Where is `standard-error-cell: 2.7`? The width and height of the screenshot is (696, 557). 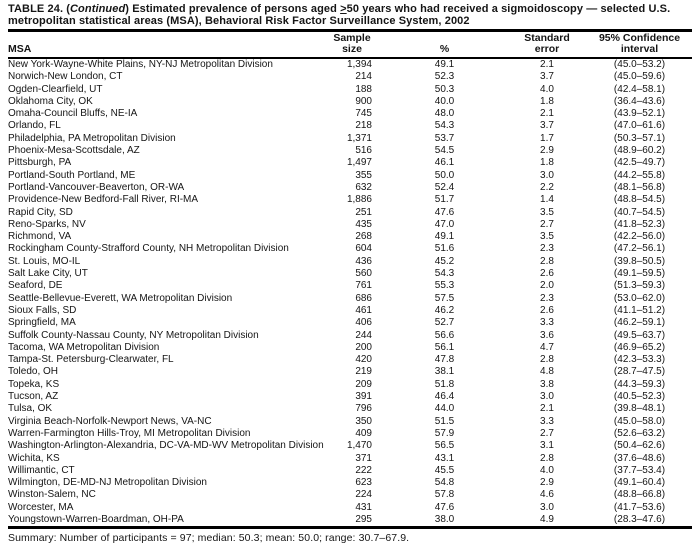
standard-error-cell: 2.7 is located at coordinates (547, 433).